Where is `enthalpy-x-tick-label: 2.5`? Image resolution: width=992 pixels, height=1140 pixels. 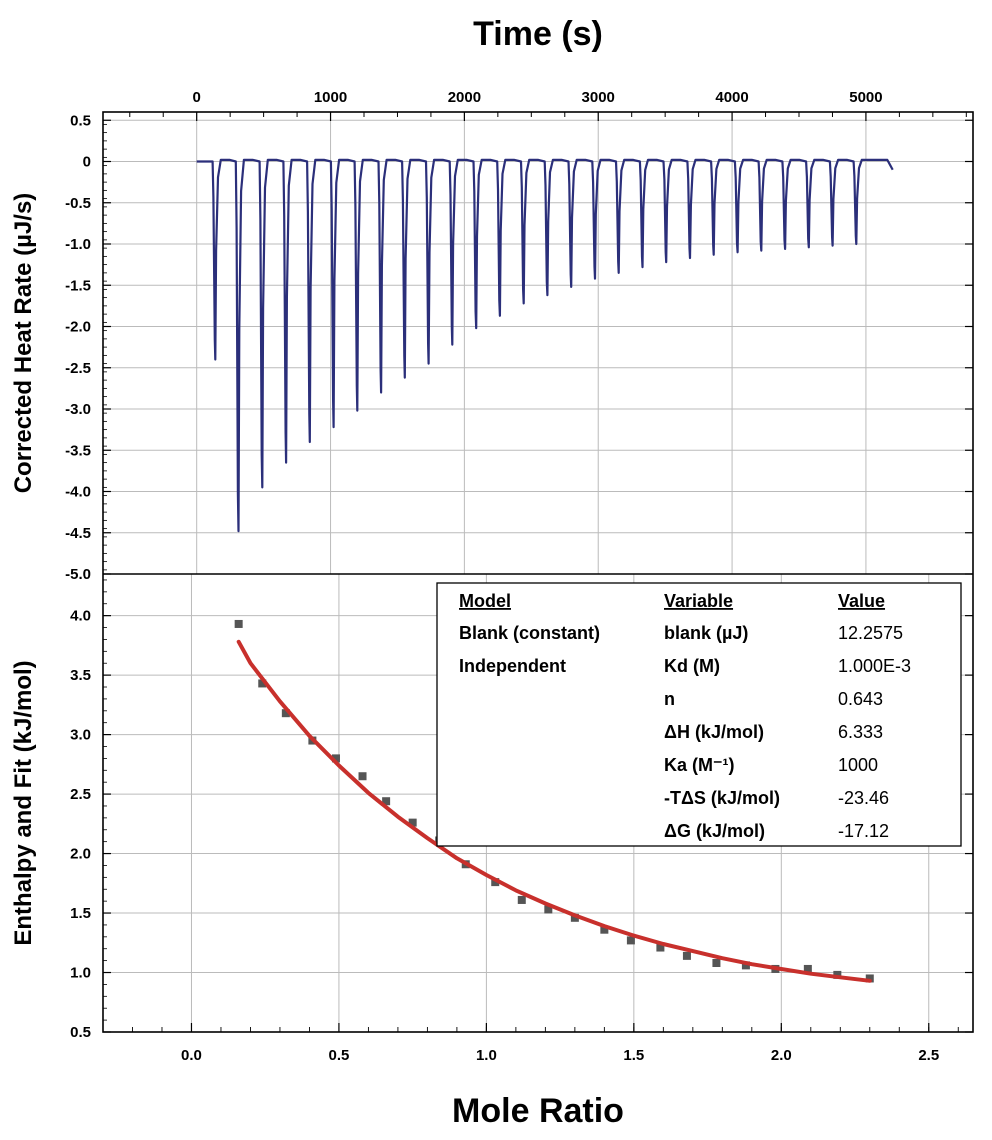
enthalpy-x-tick-label: 2.5 is located at coordinates (928, 1055).